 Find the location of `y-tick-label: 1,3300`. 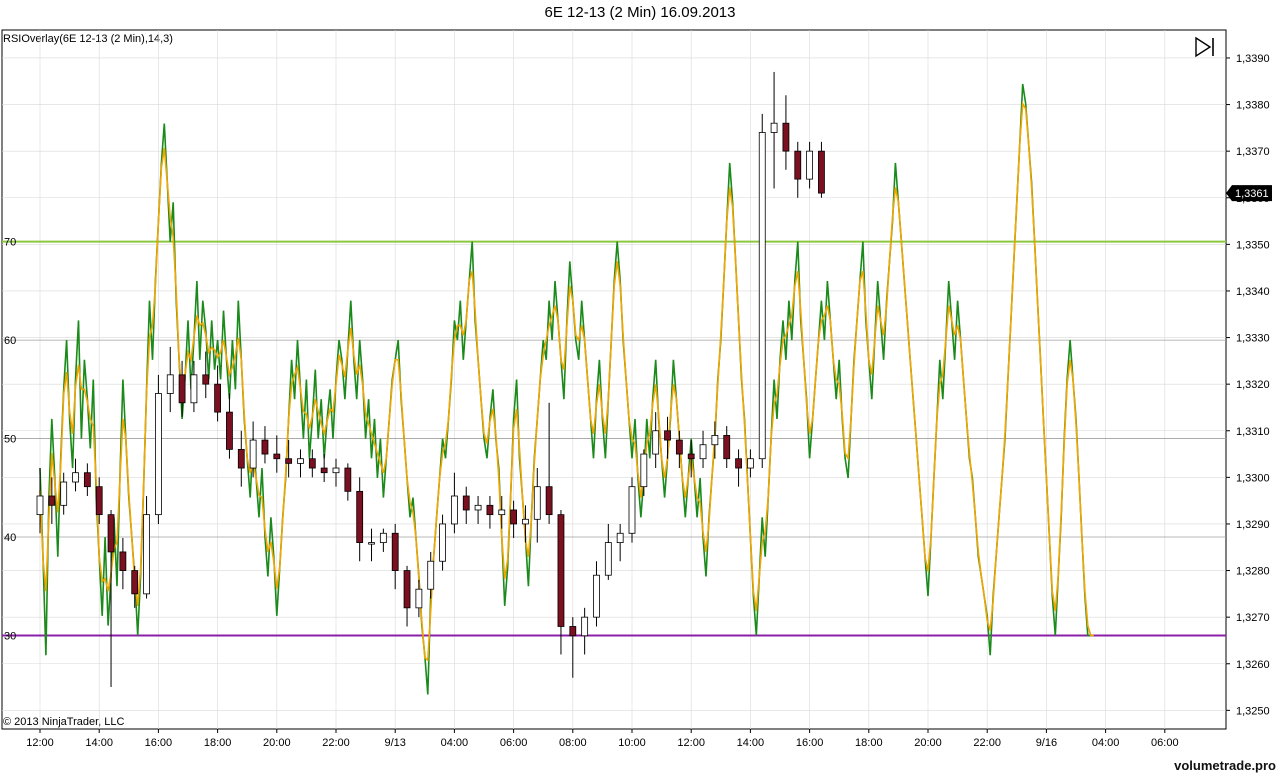

y-tick-label: 1,3300 is located at coordinates (1253, 478).